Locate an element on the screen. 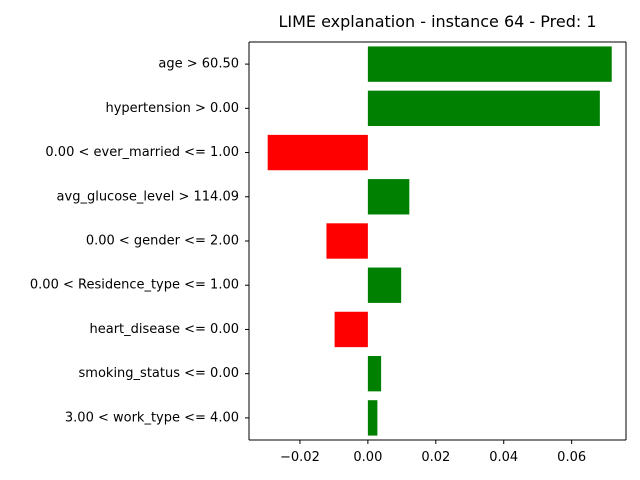 The height and width of the screenshot is (480, 640). x-tick-label: 0.02 is located at coordinates (435, 457).